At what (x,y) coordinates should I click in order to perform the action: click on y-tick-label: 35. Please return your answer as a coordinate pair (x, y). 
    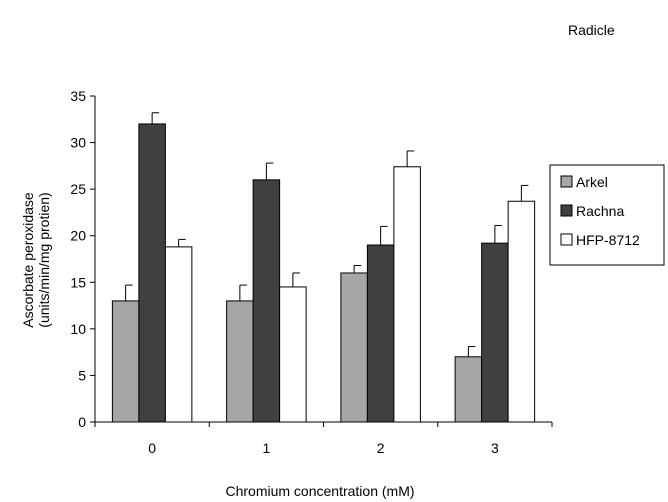
    Looking at the image, I should click on (78, 96).